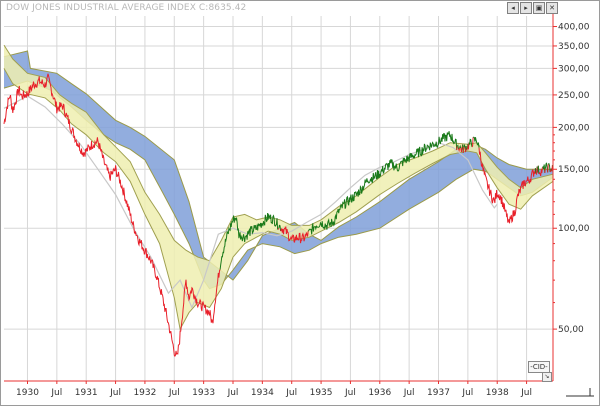 The height and width of the screenshot is (406, 600). Describe the element at coordinates (321, 393) in the screenshot. I see `x-tick-label: 1935` at that location.